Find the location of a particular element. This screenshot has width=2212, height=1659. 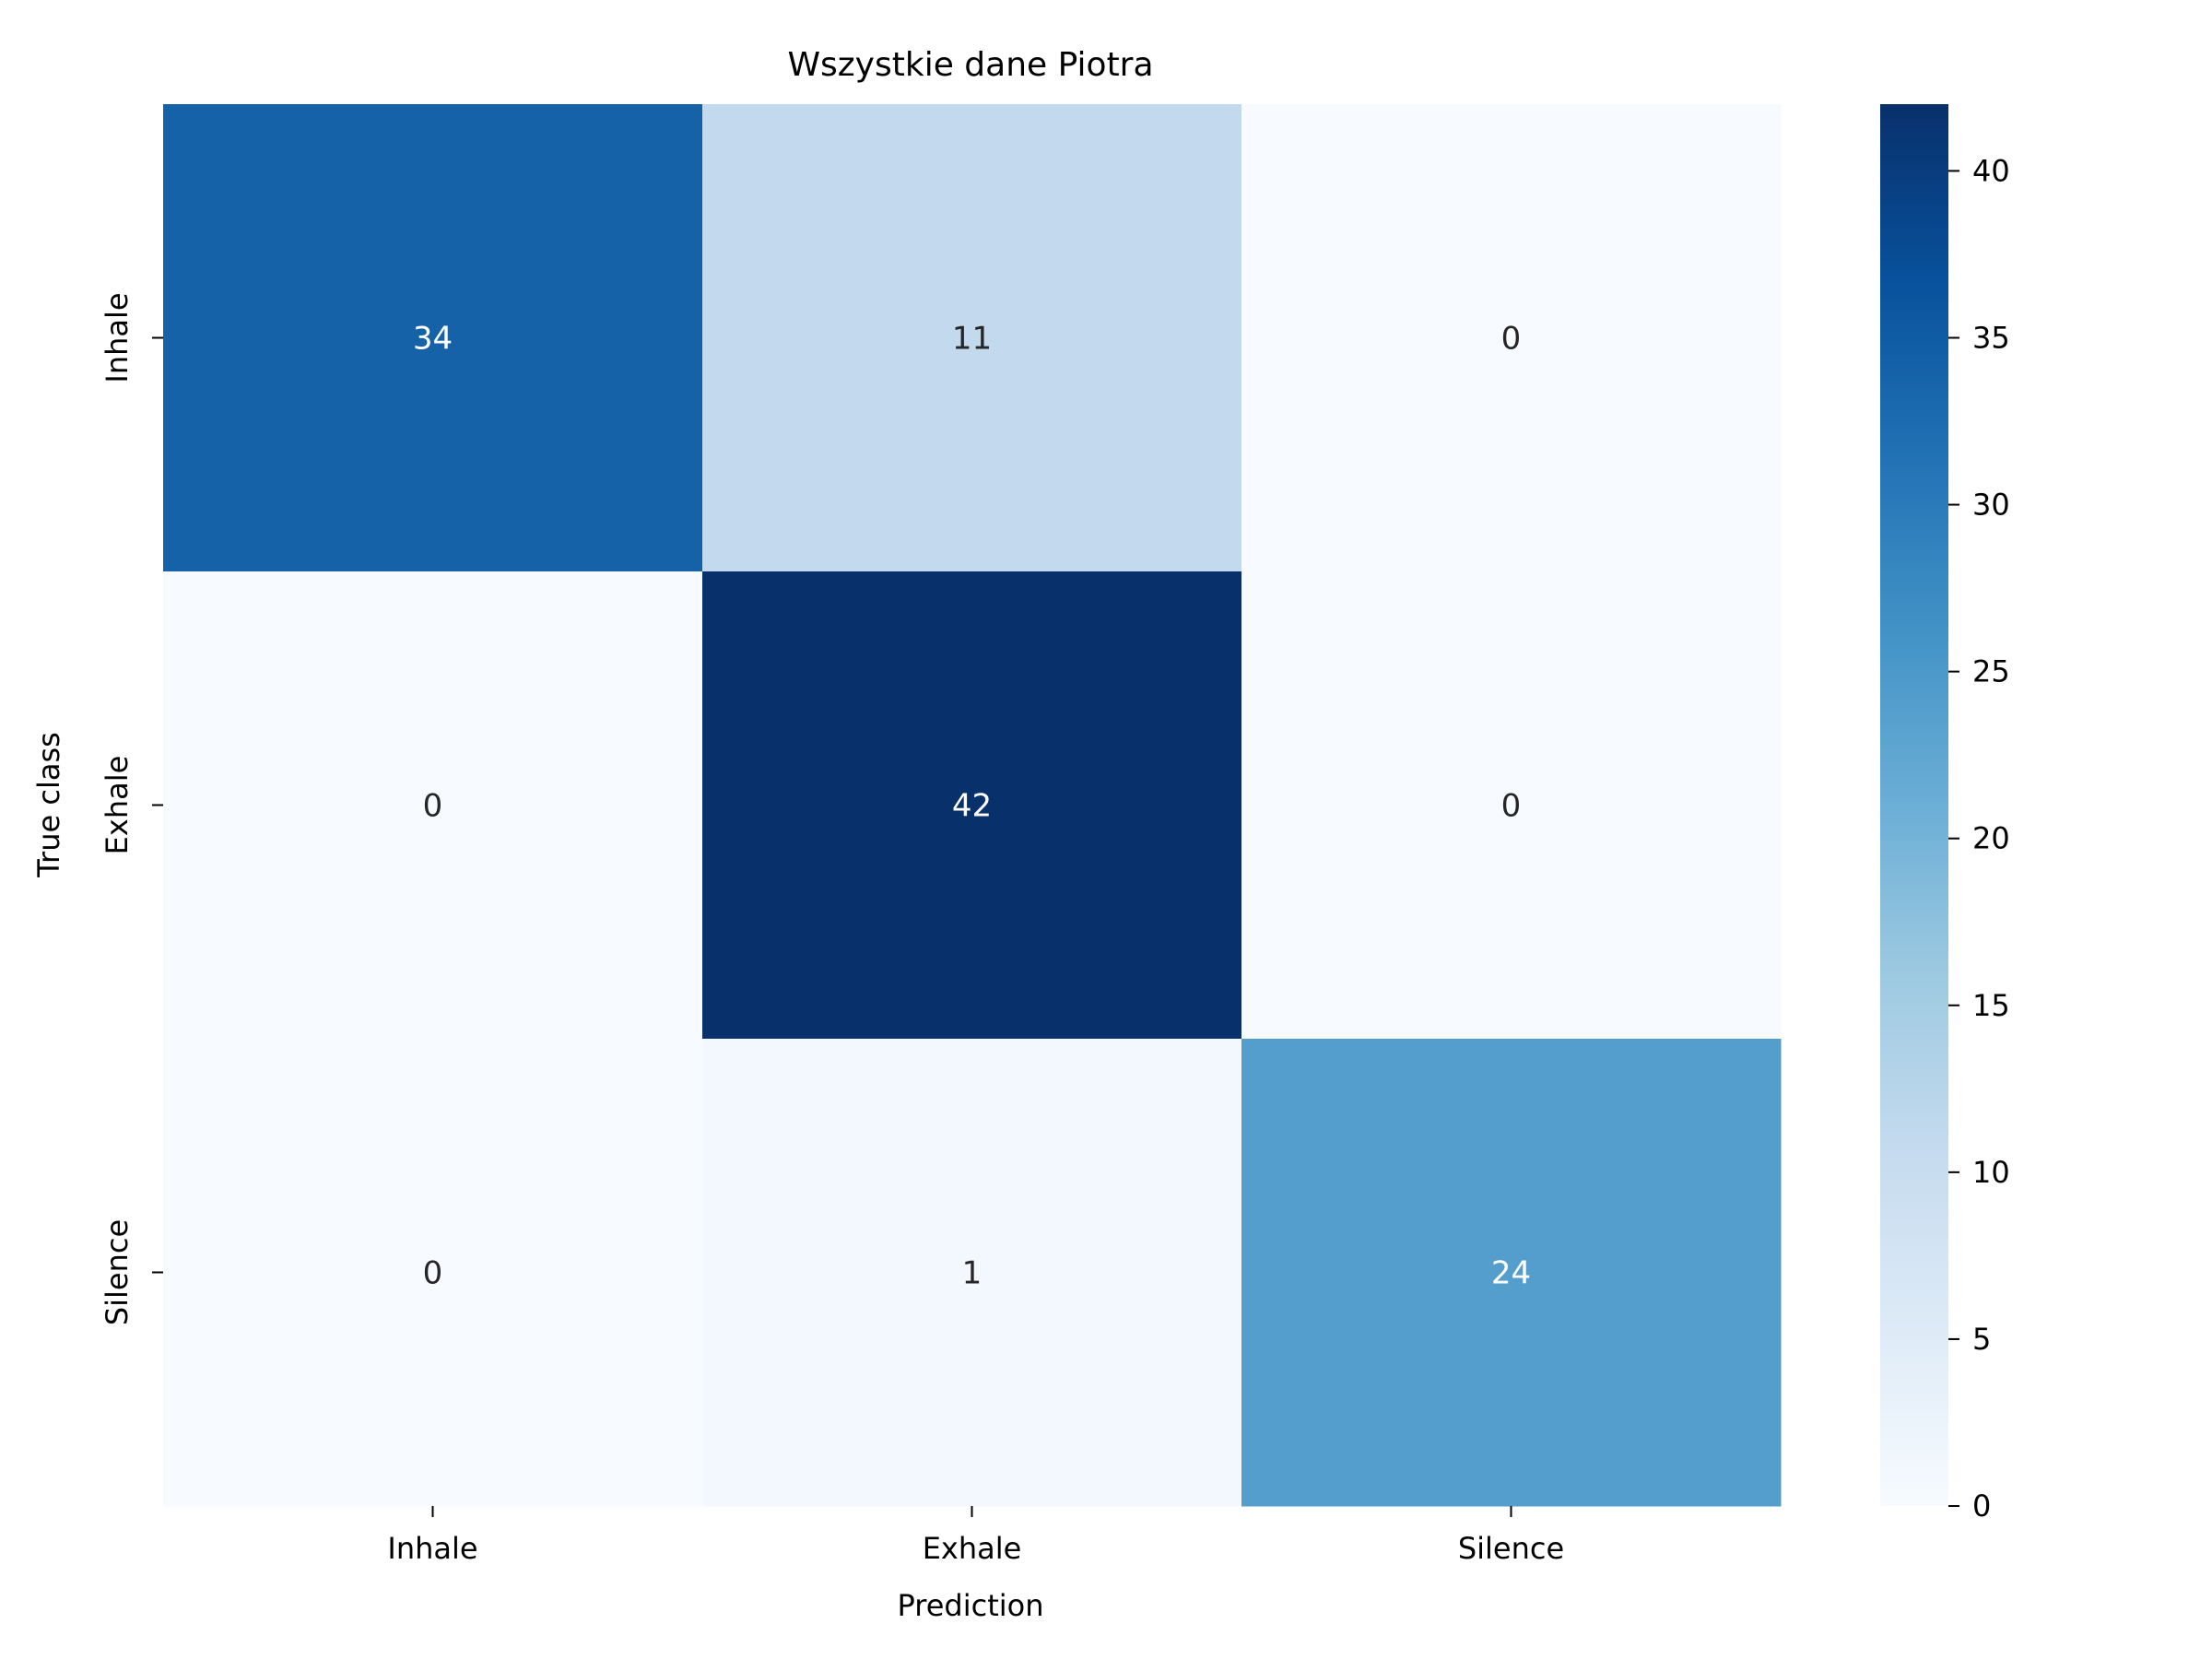

chart-title: Wszystkie dane Piotra is located at coordinates (970, 65).